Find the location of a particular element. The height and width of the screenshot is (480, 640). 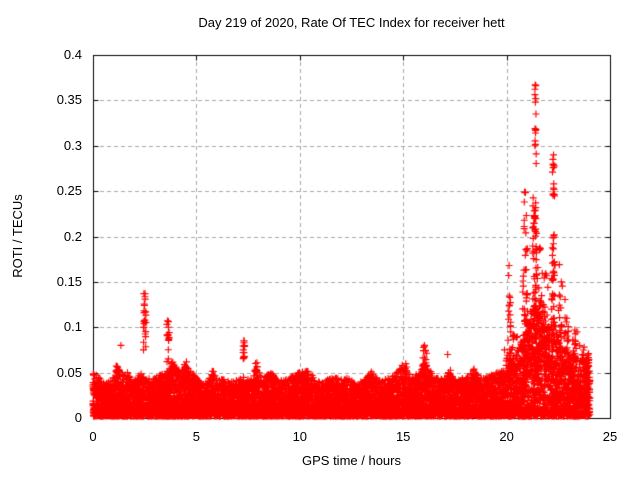

y-tick-label: 0.1 is located at coordinates (72, 327).